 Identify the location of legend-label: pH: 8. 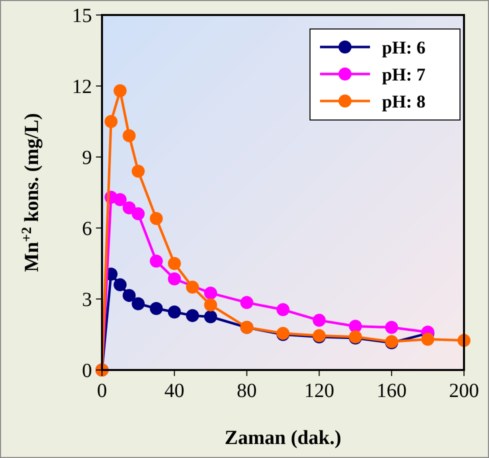
(404, 101).